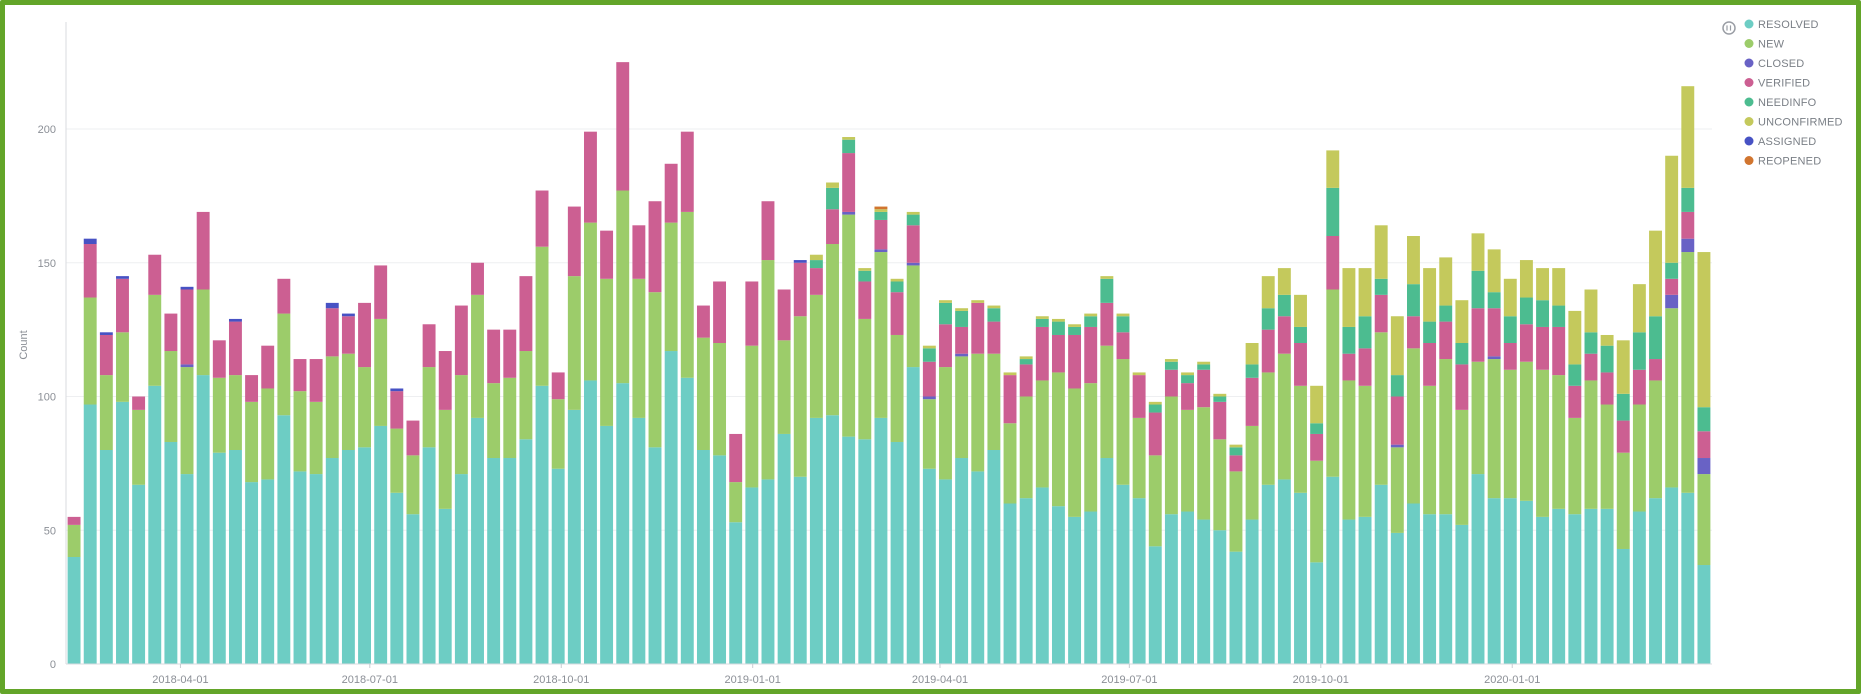  What do you see at coordinates (1780, 142) in the screenshot?
I see `legend-item-assigned: ASSIGNED` at bounding box center [1780, 142].